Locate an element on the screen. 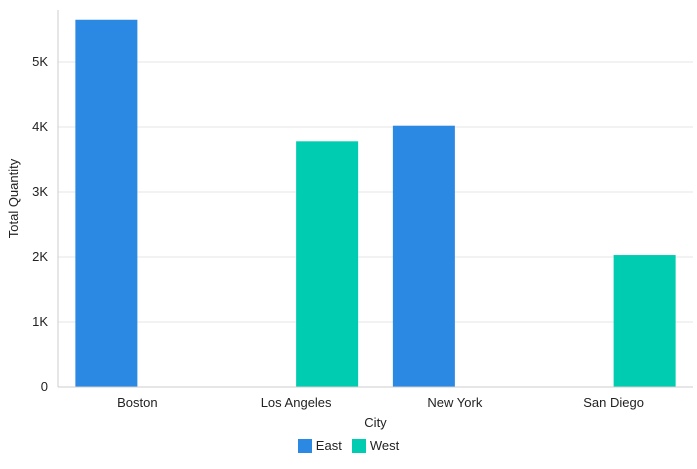  legend-swatch-east is located at coordinates (304, 445).